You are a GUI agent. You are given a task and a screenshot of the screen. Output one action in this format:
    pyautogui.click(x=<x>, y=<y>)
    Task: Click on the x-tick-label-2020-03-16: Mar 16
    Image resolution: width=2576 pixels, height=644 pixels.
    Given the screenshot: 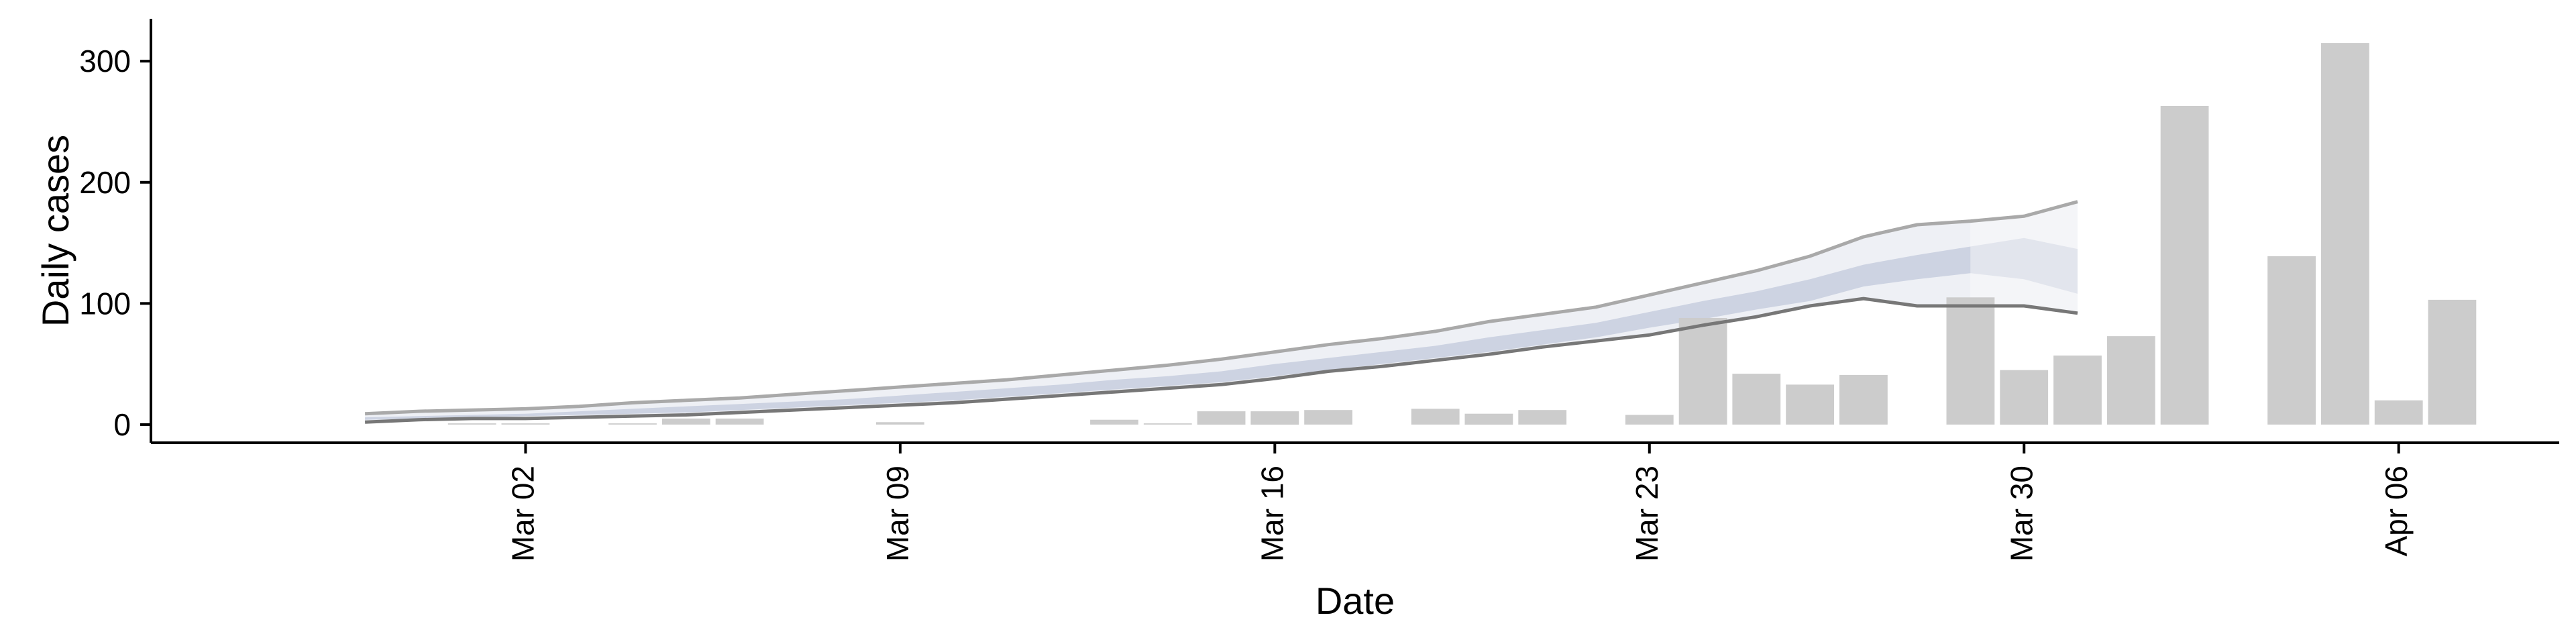 What is the action you would take?
    pyautogui.click(x=1271, y=513)
    